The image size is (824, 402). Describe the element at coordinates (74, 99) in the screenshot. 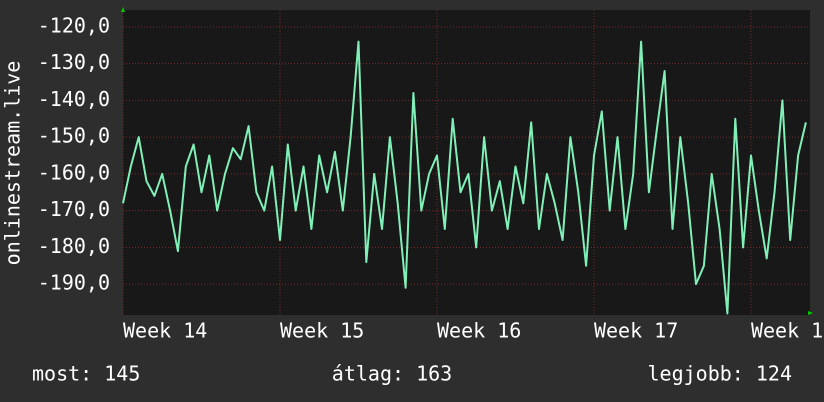

I see `y-tick-label: -140,0` at that location.